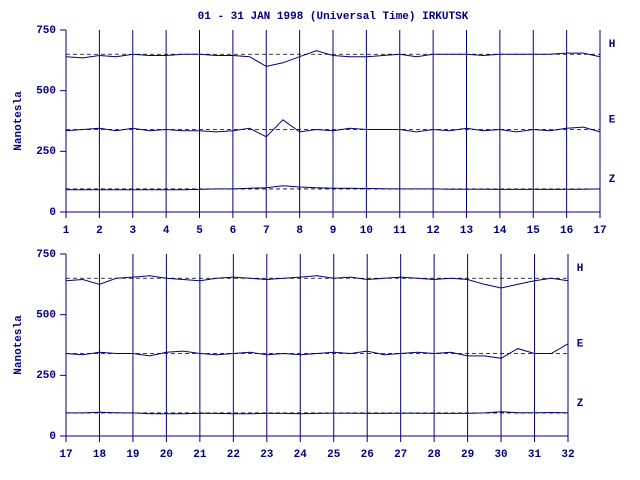 This screenshot has height=480, width=640. I want to click on x-tick-label: 9, so click(333, 231).